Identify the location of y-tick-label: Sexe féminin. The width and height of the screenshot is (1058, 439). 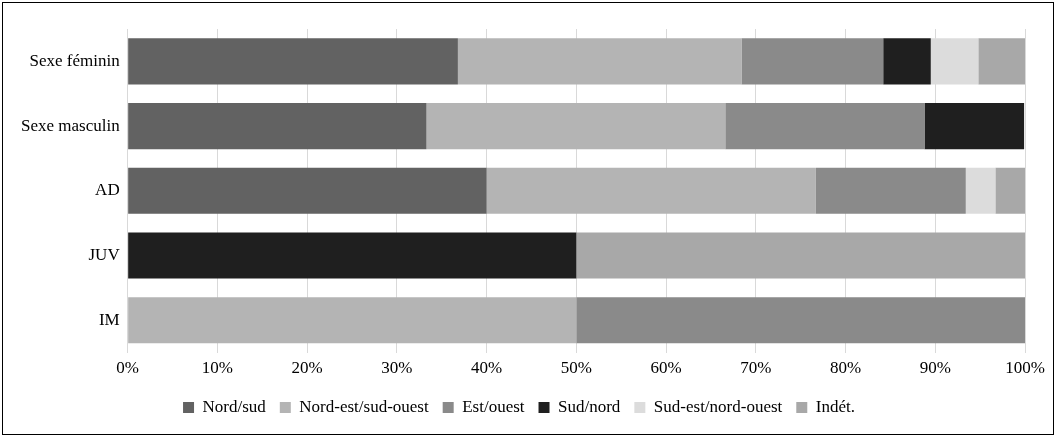
(75, 60).